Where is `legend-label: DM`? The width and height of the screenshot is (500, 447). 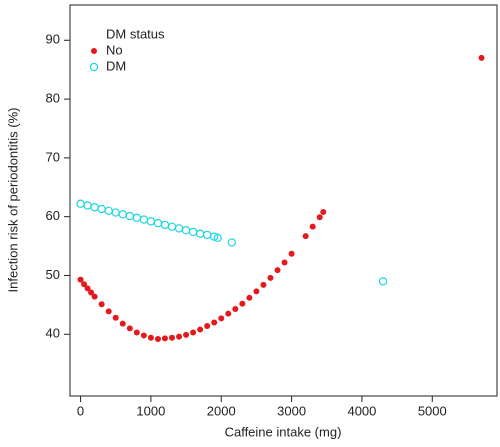
legend-label: DM is located at coordinates (116, 65).